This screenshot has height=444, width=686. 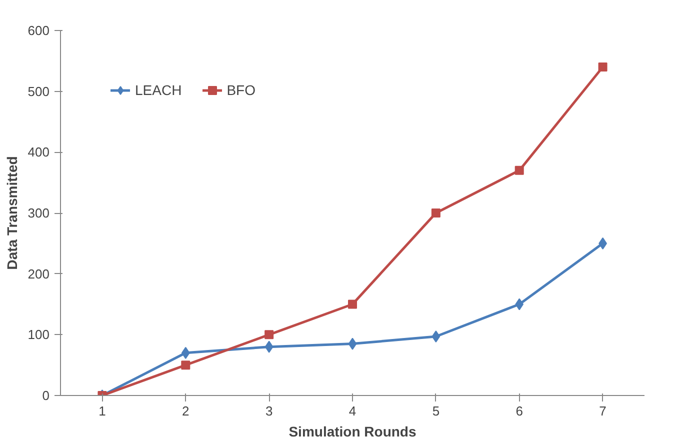 What do you see at coordinates (39, 213) in the screenshot?
I see `y-tick-label: 300` at bounding box center [39, 213].